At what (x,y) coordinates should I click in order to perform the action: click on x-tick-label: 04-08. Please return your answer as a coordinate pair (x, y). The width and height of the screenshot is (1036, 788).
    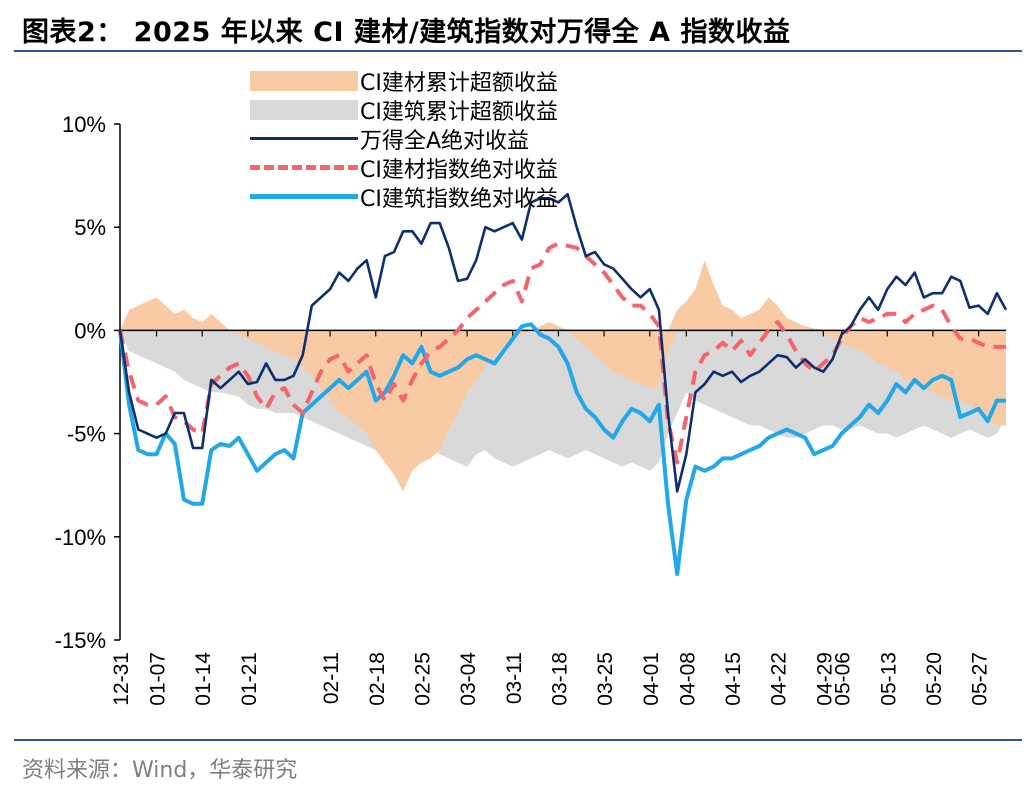
    Looking at the image, I should click on (687, 679).